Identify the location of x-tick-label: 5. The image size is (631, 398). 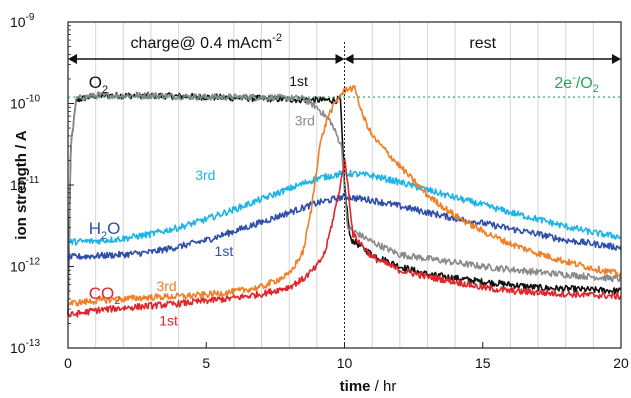
(206, 363).